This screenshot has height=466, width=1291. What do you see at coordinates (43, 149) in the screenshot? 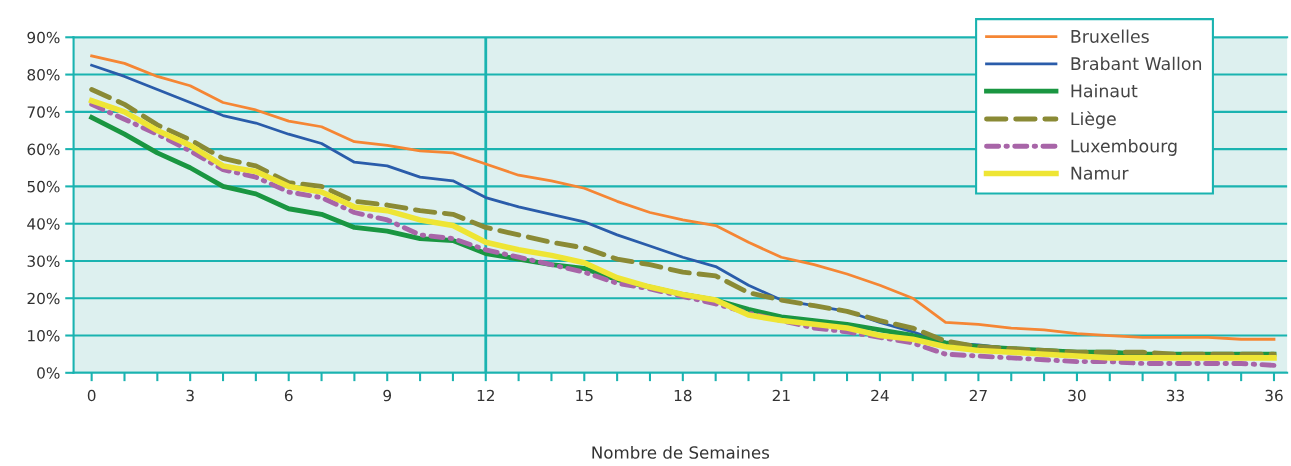
I see `y-tick-label: 60%` at bounding box center [43, 149].